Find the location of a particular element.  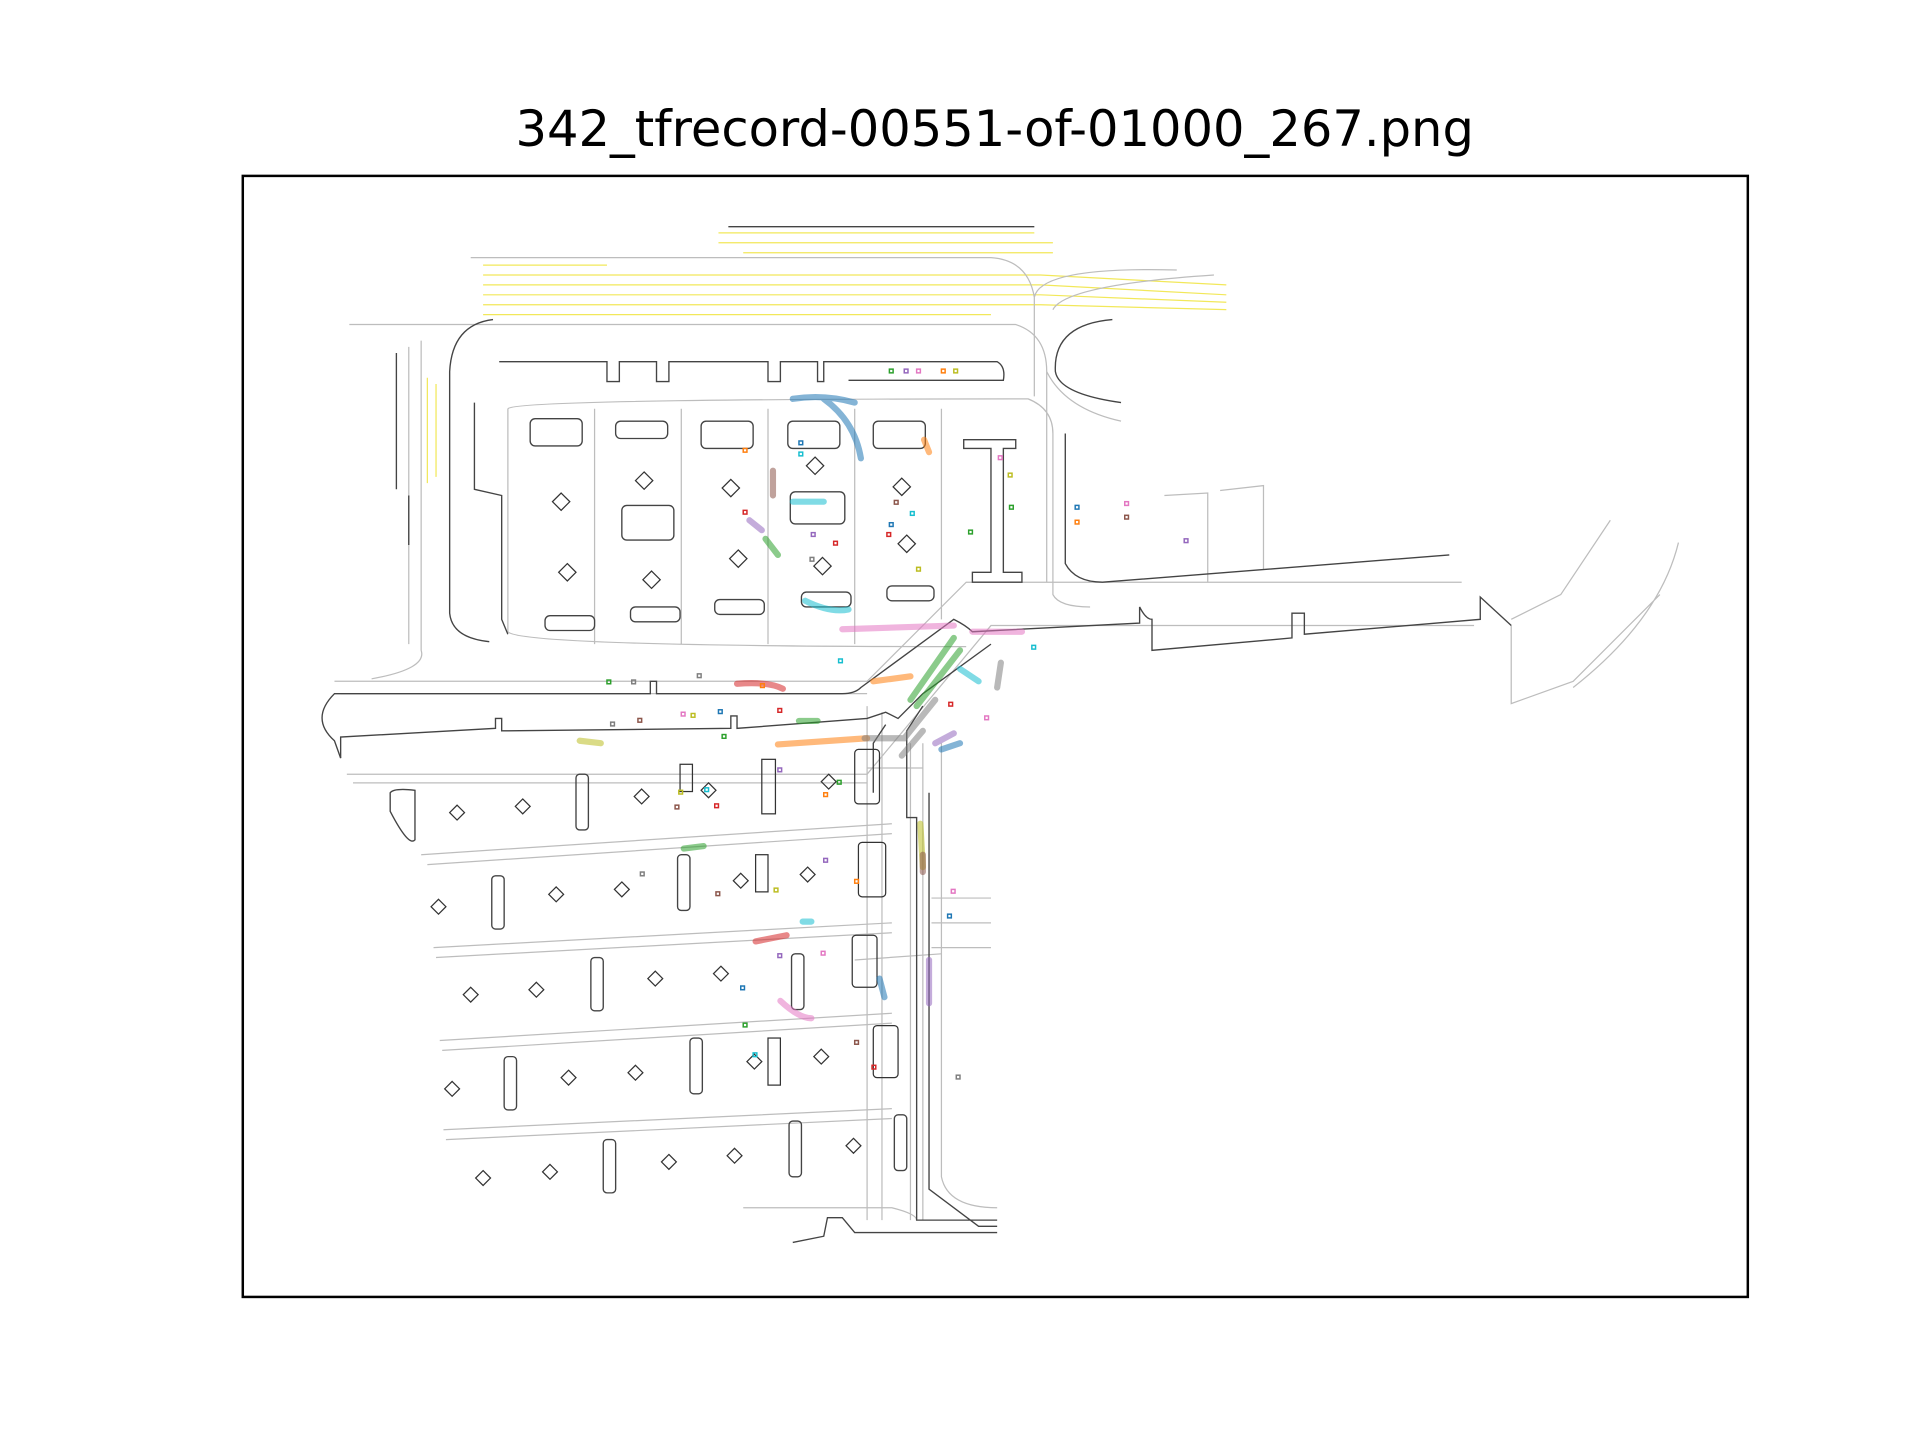

parking-islands is located at coordinates (757, 806).